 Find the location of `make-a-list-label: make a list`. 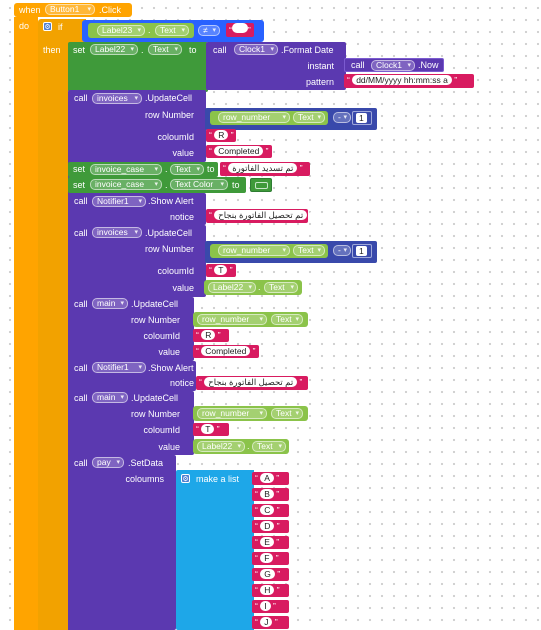

make-a-list-label: make a list is located at coordinates (218, 479).